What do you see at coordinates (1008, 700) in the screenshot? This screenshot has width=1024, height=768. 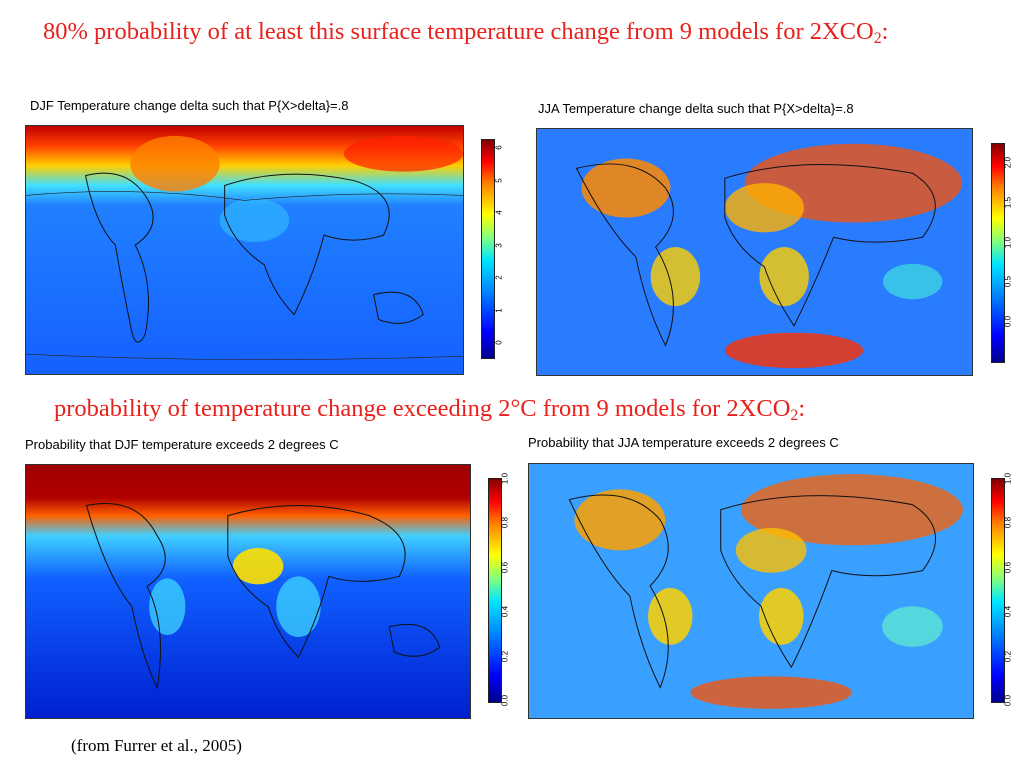 I see `jja-prob-colorbar-tick: 0.0` at bounding box center [1008, 700].